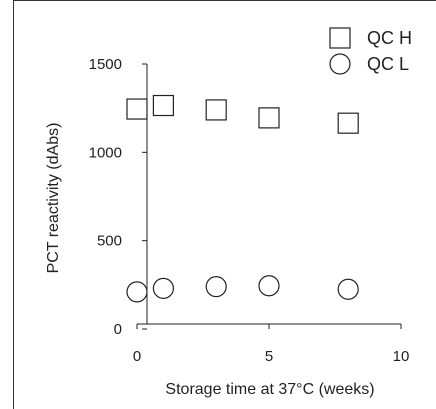  Describe the element at coordinates (118, 329) in the screenshot. I see `y-tick-label: 0` at that location.